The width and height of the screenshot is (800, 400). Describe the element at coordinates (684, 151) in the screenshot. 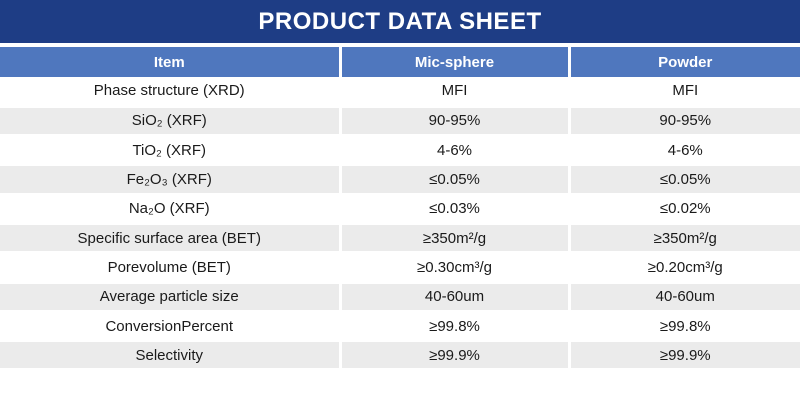

I see `powder-cell: 4-6%` at that location.